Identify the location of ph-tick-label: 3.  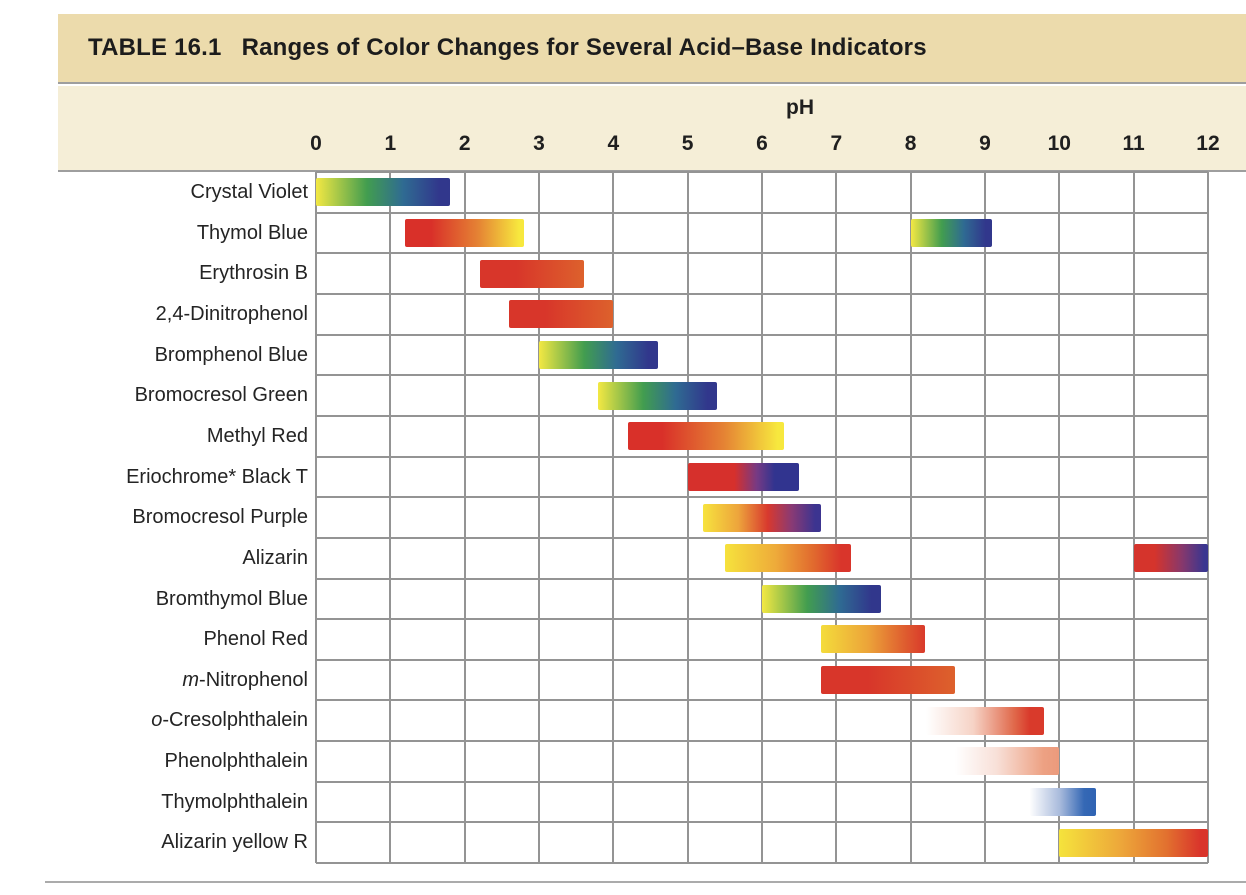
(539, 143).